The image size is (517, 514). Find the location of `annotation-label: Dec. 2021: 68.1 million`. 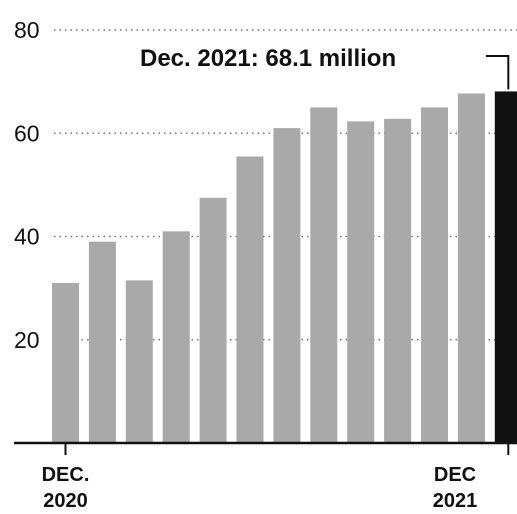

annotation-label: Dec. 2021: 68.1 million is located at coordinates (268, 58).